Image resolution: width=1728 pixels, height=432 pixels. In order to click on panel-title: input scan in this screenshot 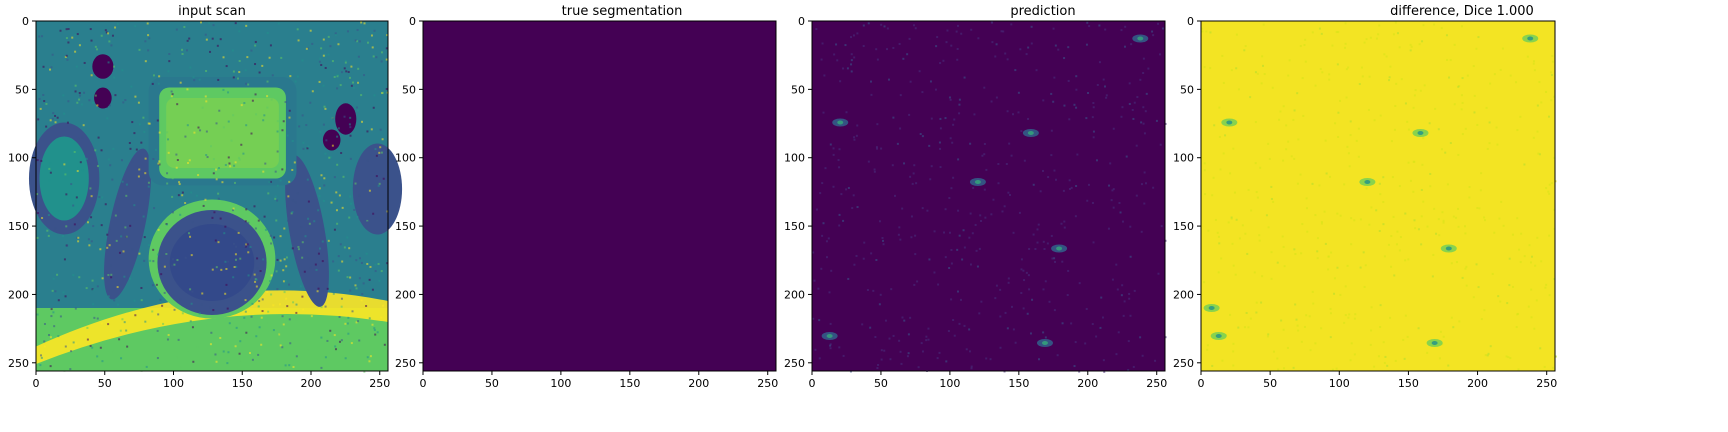, I will do `click(212, 11)`.